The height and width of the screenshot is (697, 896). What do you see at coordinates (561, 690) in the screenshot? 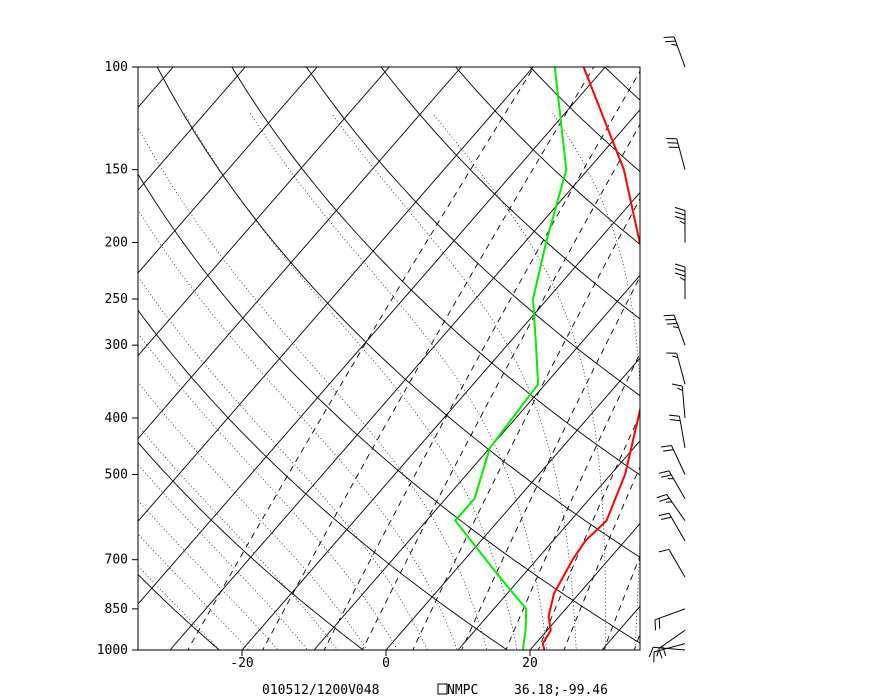
I see `footer-location: 36.18;-99.46` at bounding box center [561, 690].